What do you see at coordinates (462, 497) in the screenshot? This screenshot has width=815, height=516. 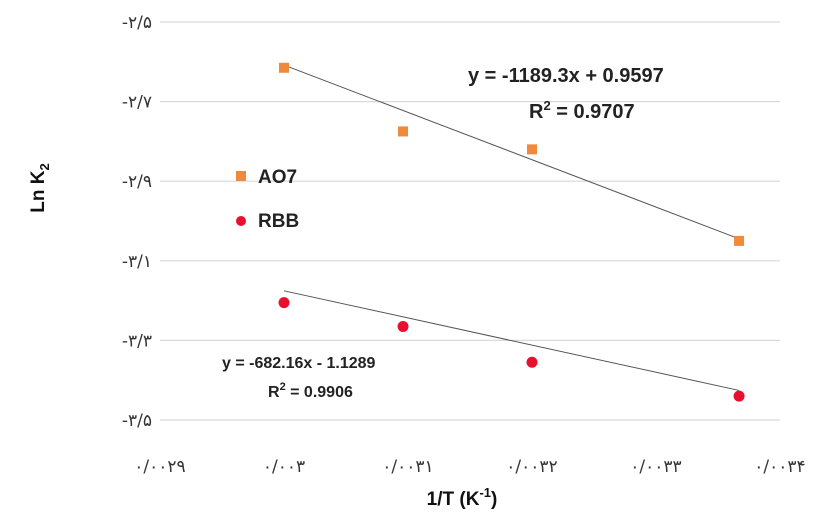 I see `x-axis-title: 1/T (K-1)` at bounding box center [462, 497].